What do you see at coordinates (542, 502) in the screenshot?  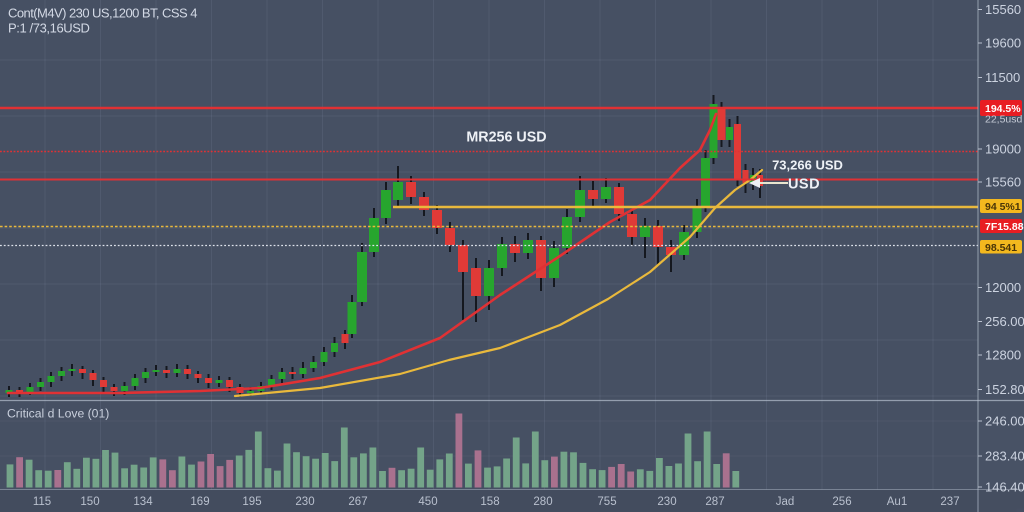 I see `svg-text: 280` at bounding box center [542, 502].